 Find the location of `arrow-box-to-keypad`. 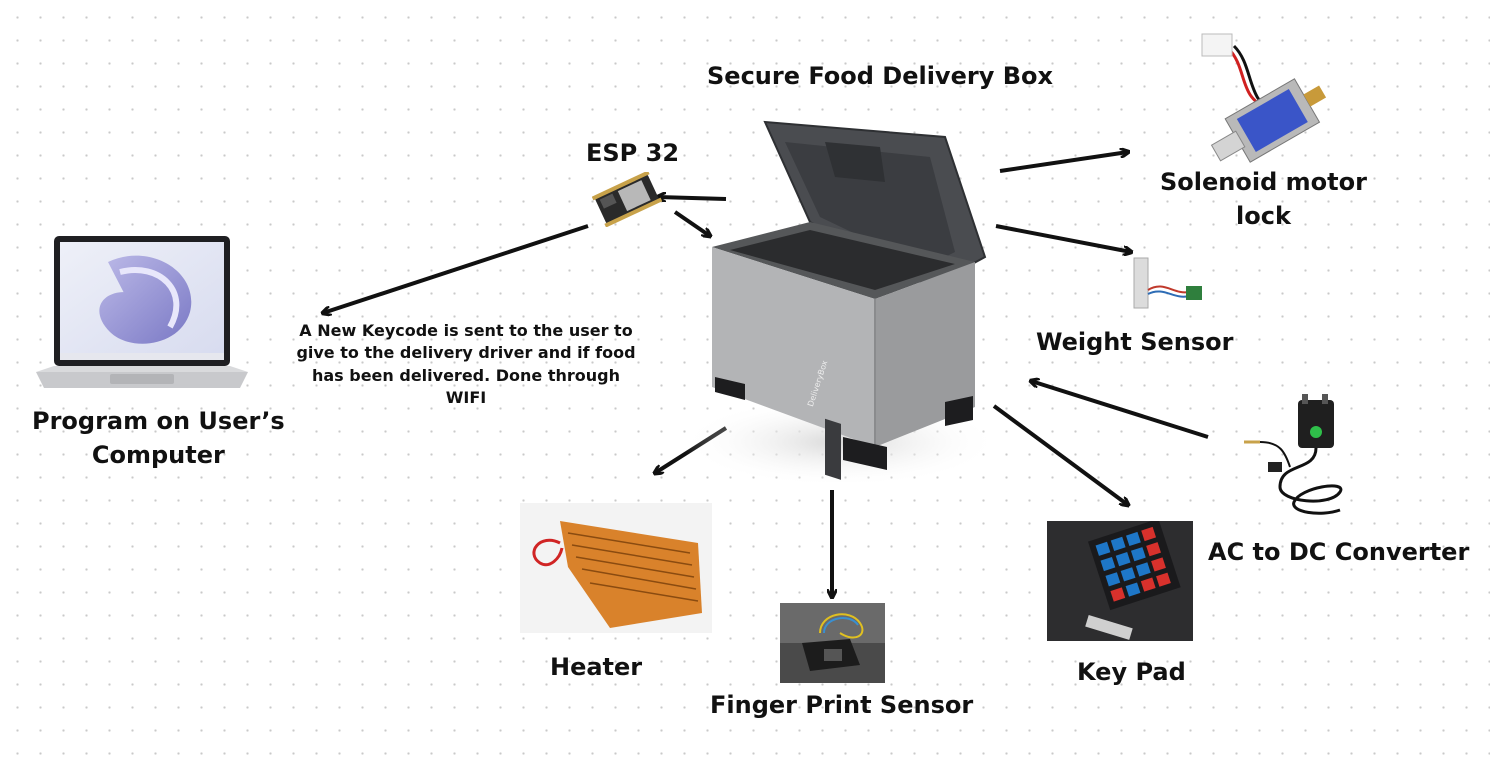

arrow-box-to-keypad is located at coordinates (1060, 454).